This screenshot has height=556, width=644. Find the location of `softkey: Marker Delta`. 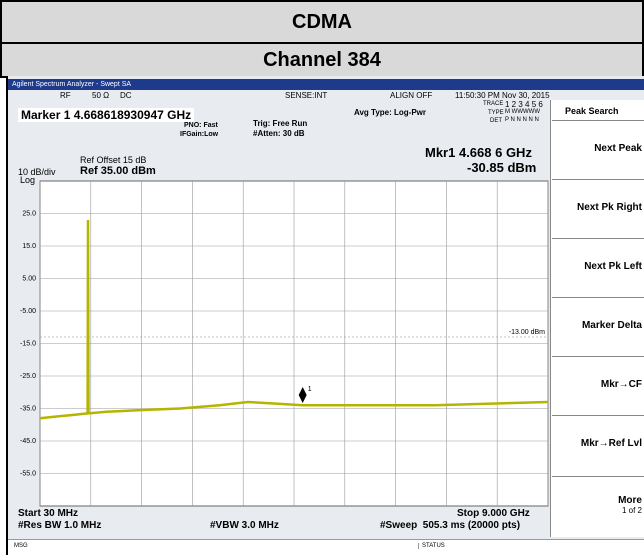

softkey: Marker Delta is located at coordinates (598, 325).